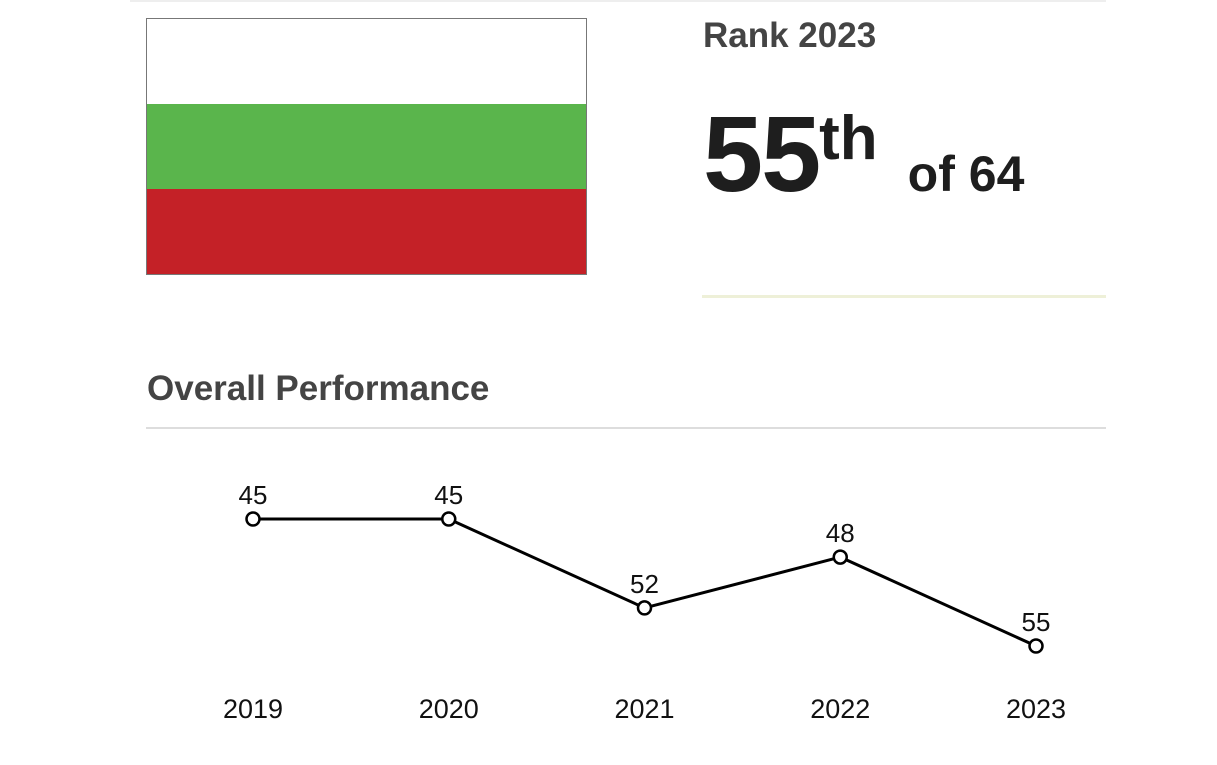 The image size is (1217, 765). I want to click on country-flag, so click(366, 146).